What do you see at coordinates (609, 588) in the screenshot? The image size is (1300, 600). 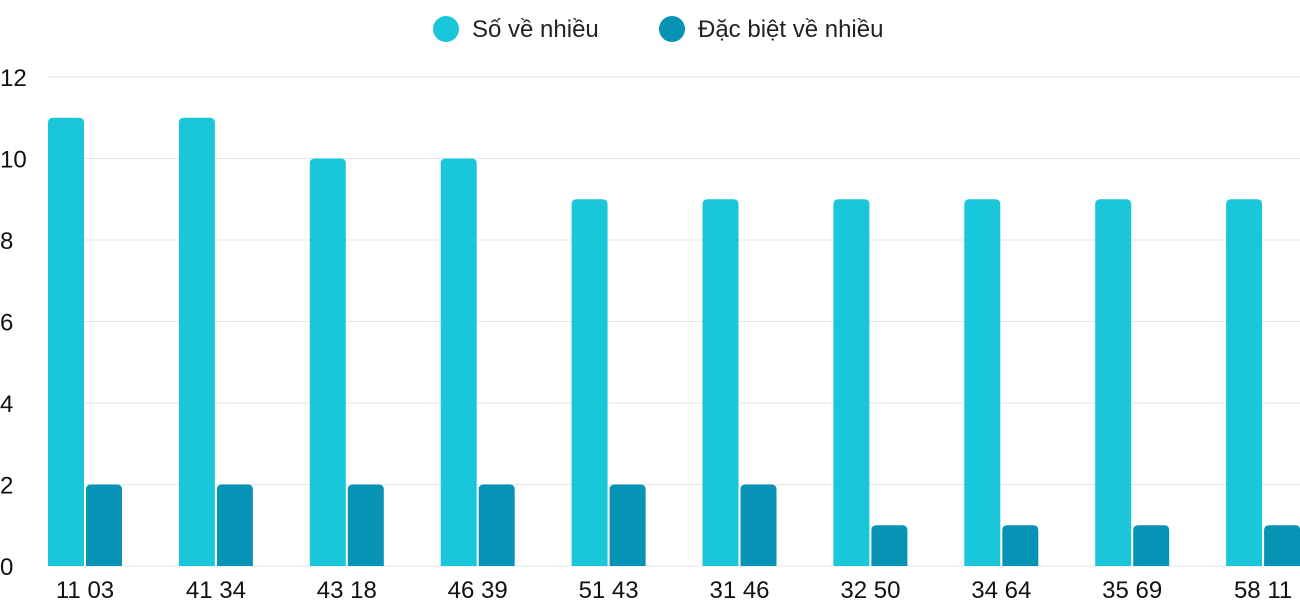 I see `x-tick-label: 51 43` at bounding box center [609, 588].